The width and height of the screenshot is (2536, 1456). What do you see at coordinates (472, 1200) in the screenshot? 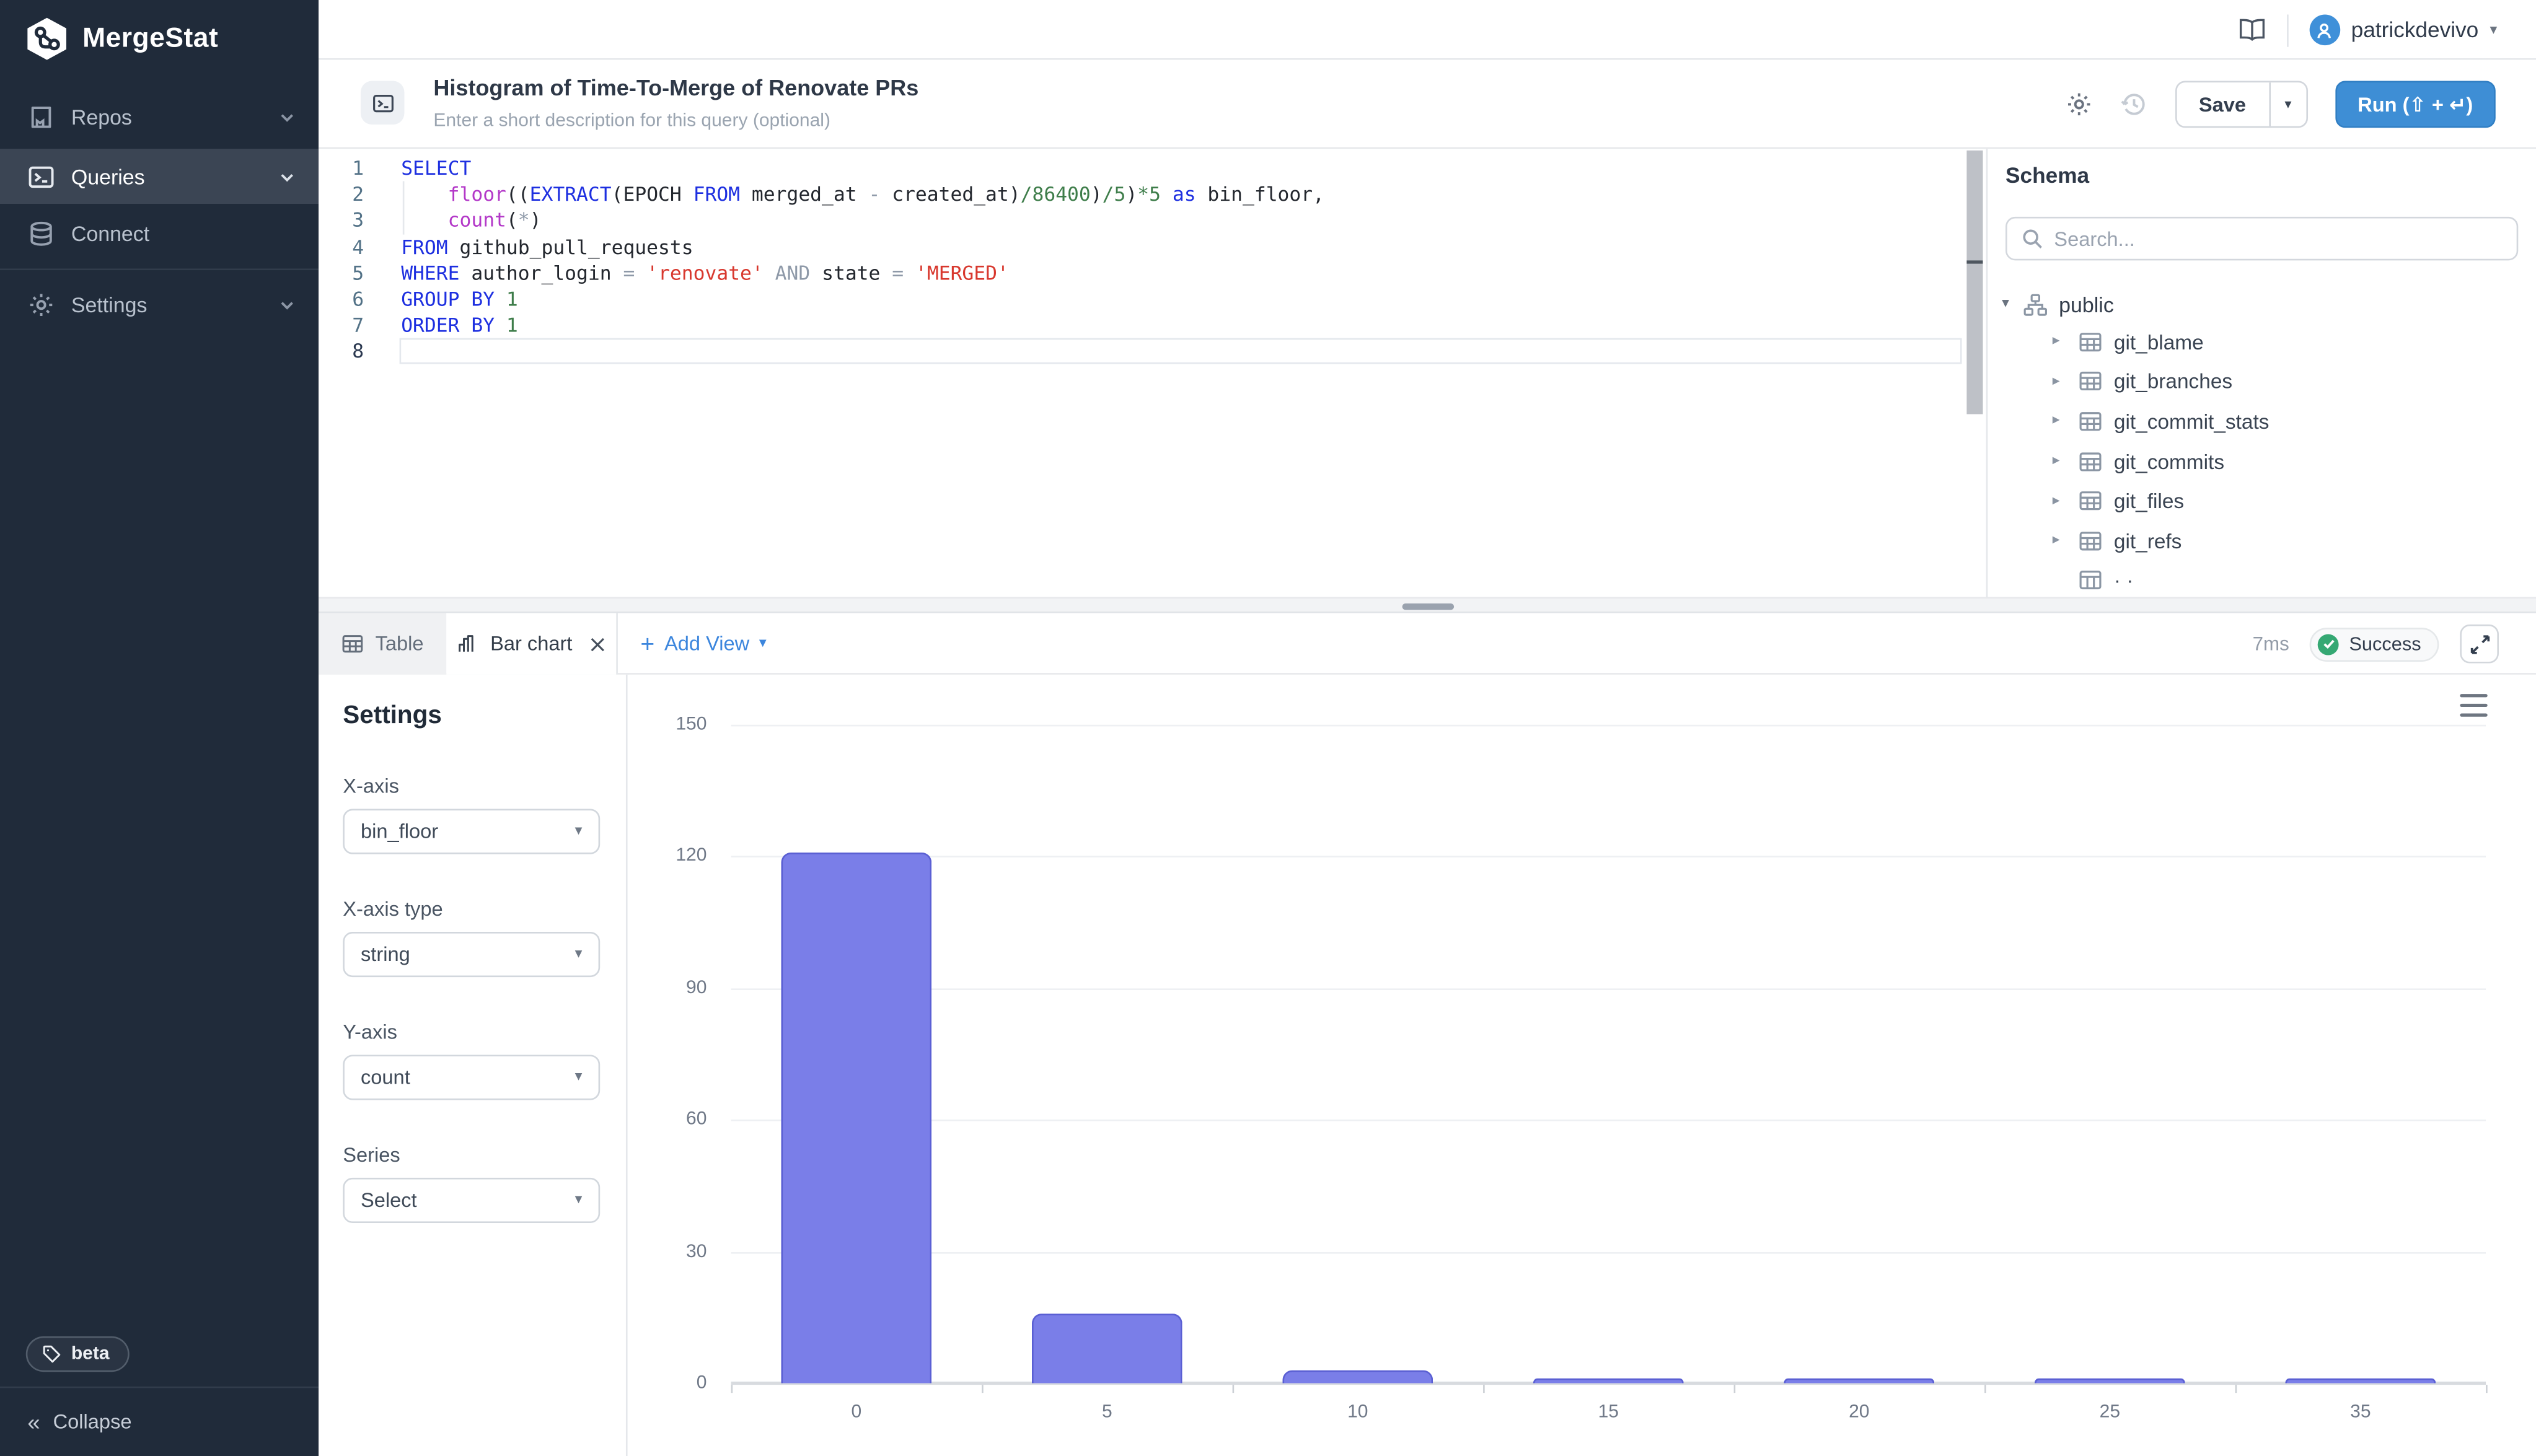
I see `series-select: Select ▾` at bounding box center [472, 1200].